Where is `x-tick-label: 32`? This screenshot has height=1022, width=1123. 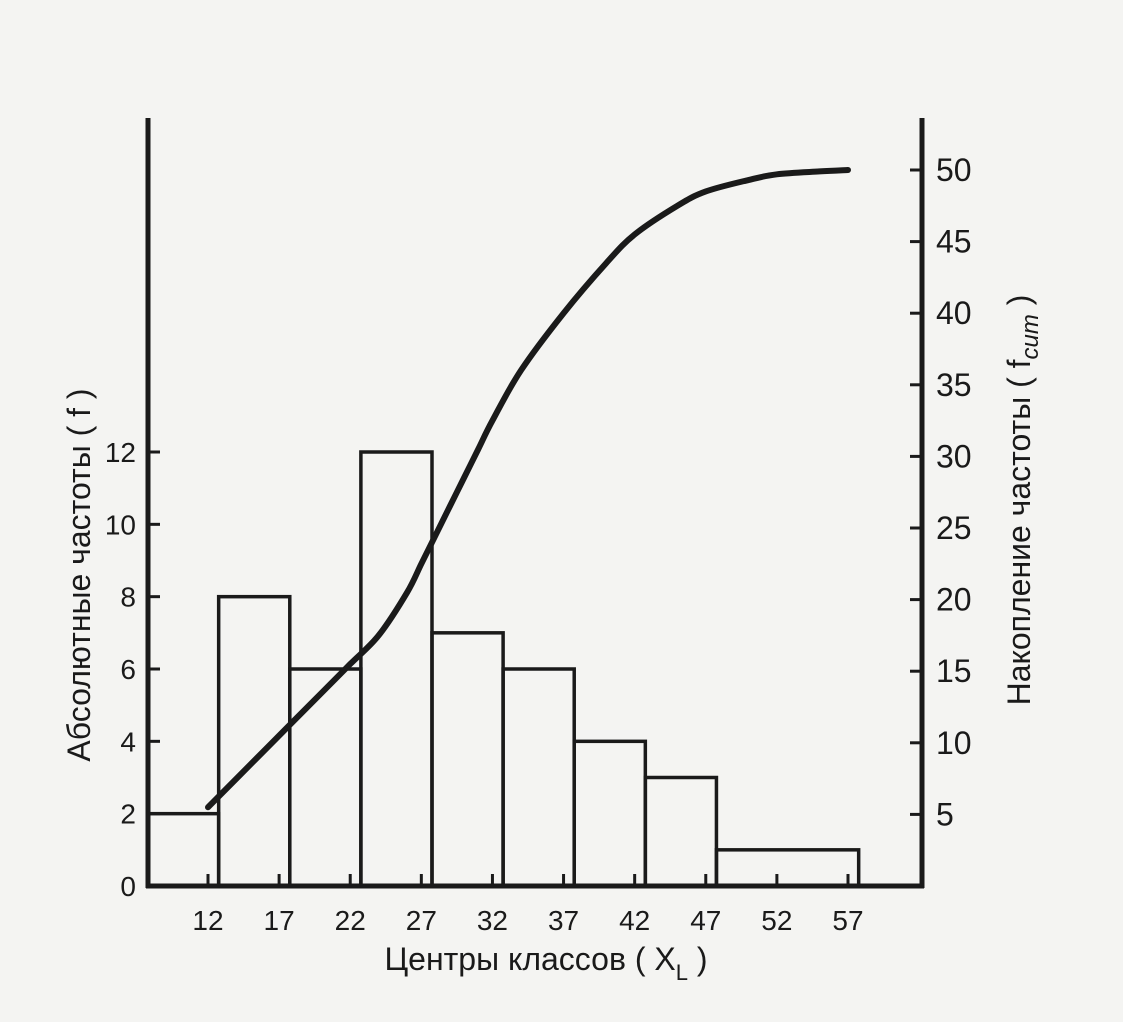
x-tick-label: 32 is located at coordinates (492, 920).